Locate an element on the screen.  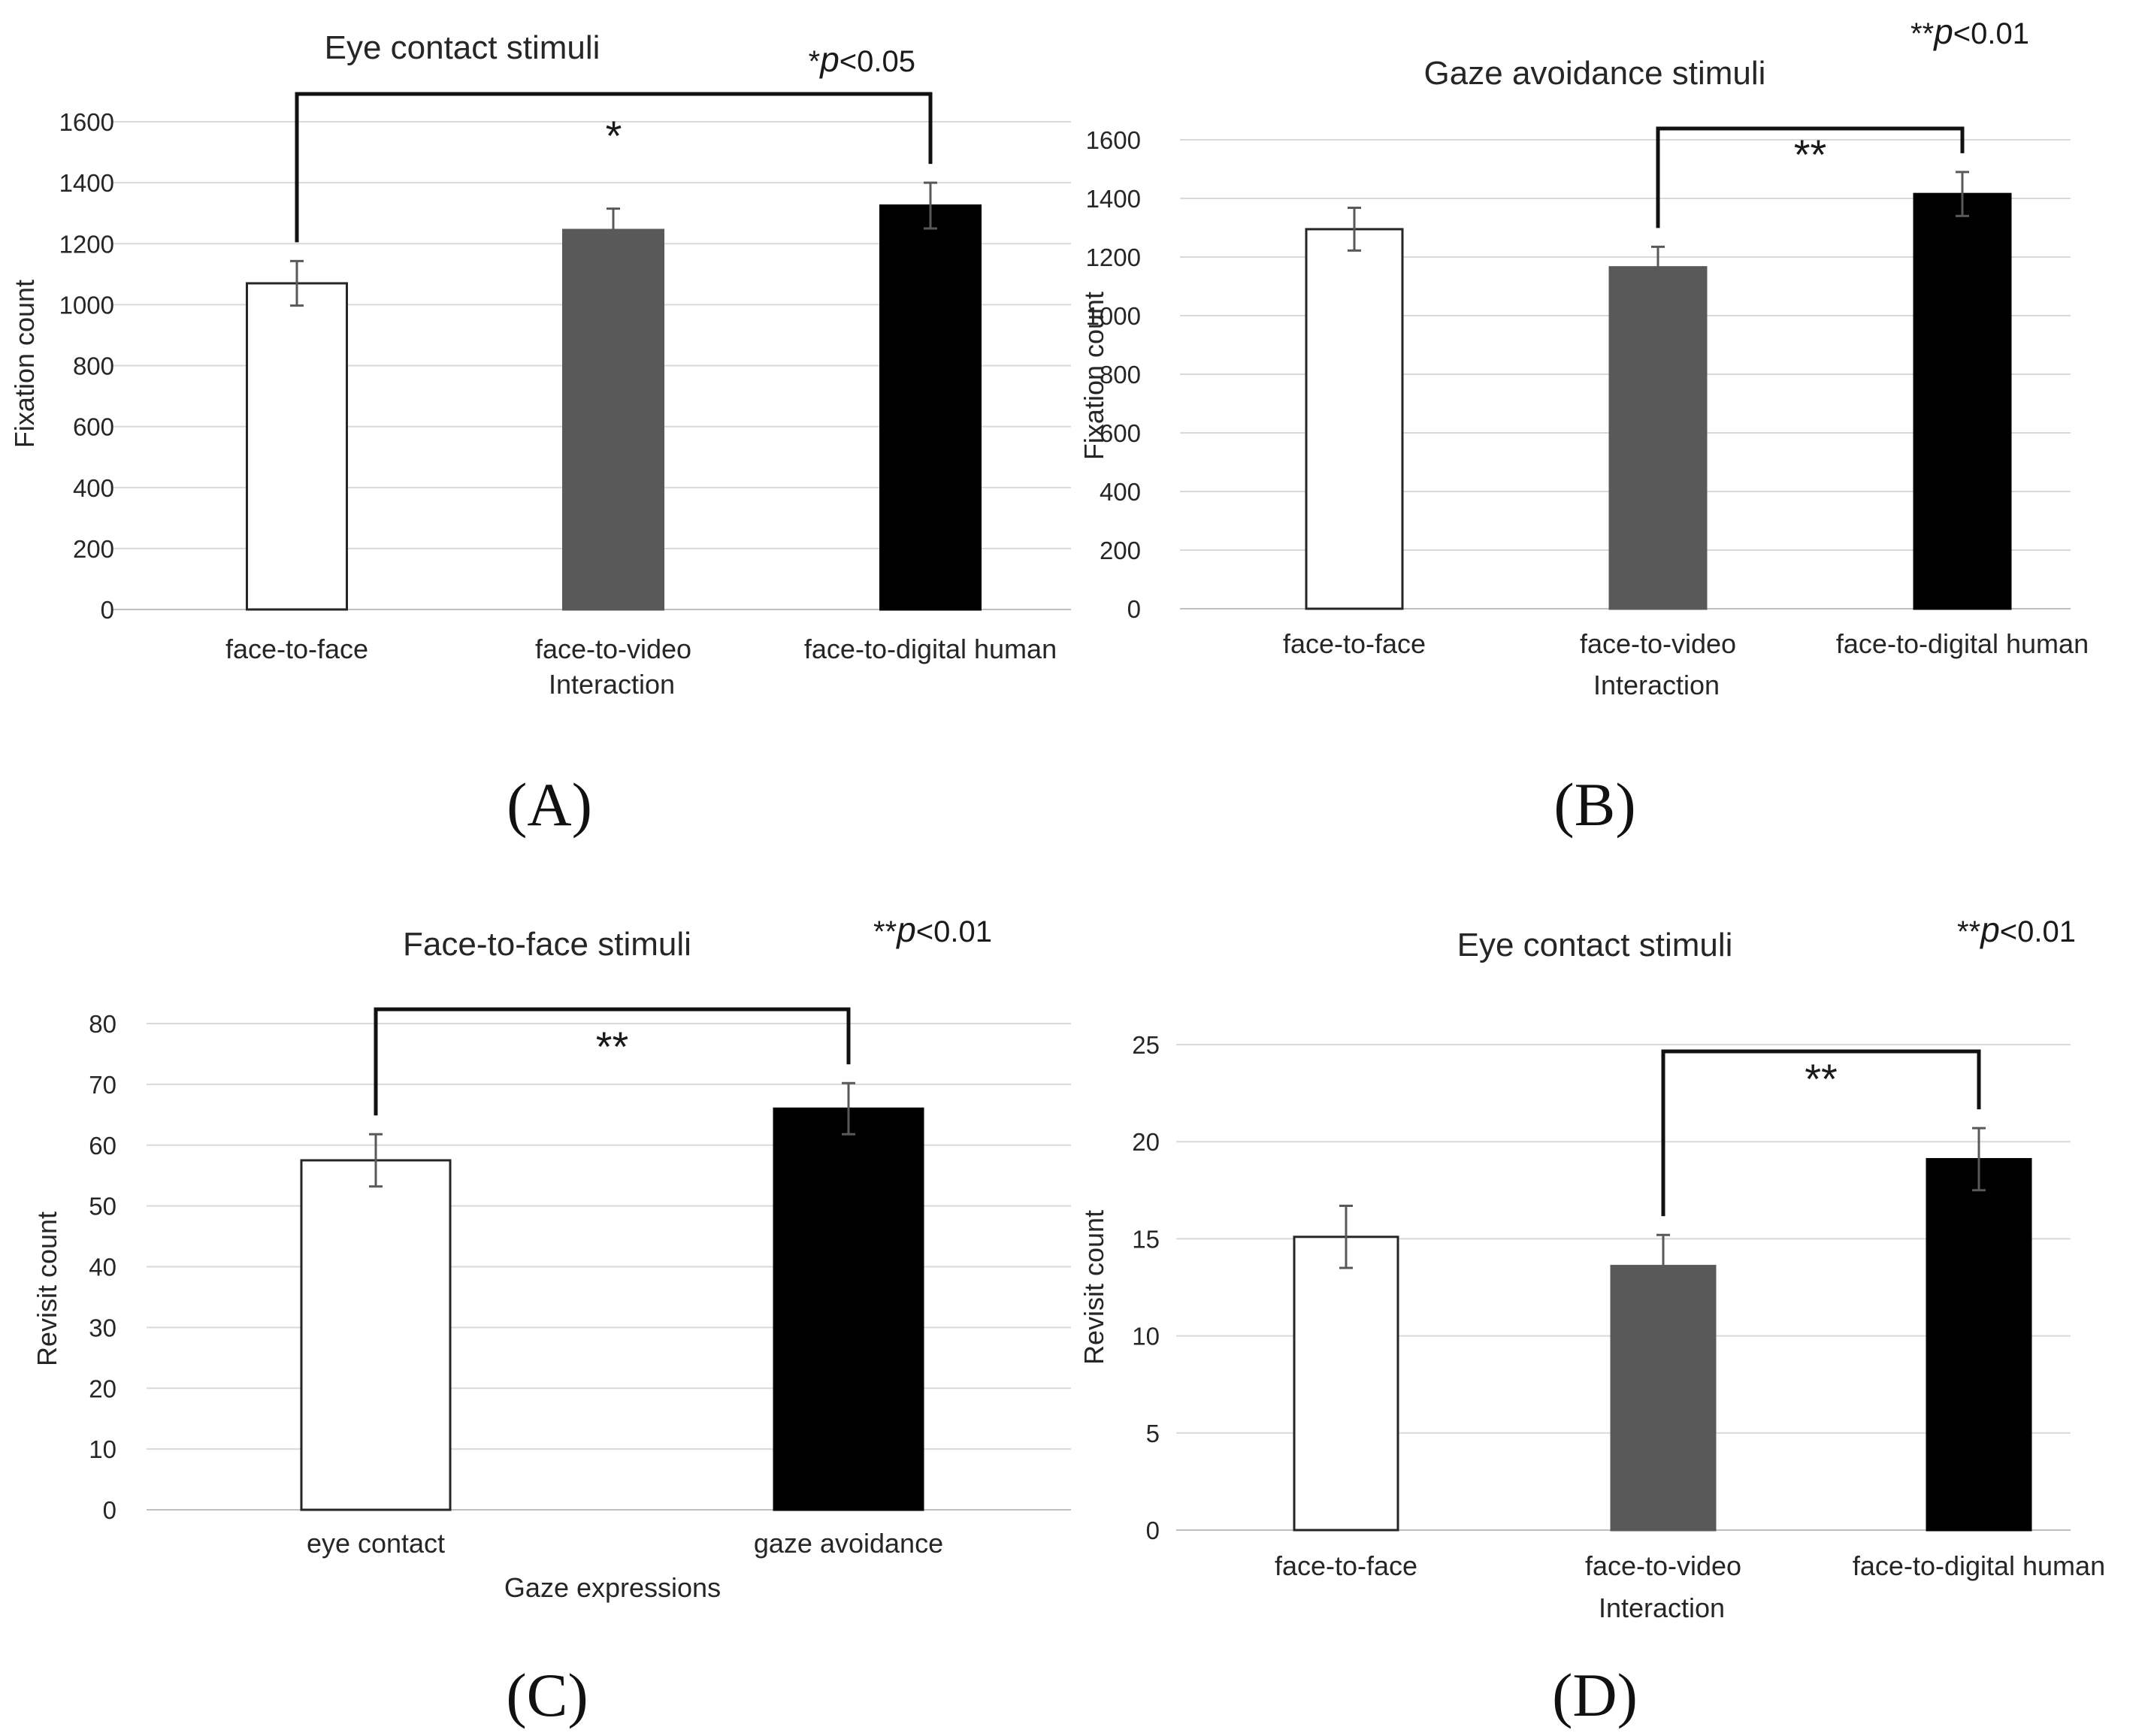
significance-stars: * is located at coordinates (815, 61).